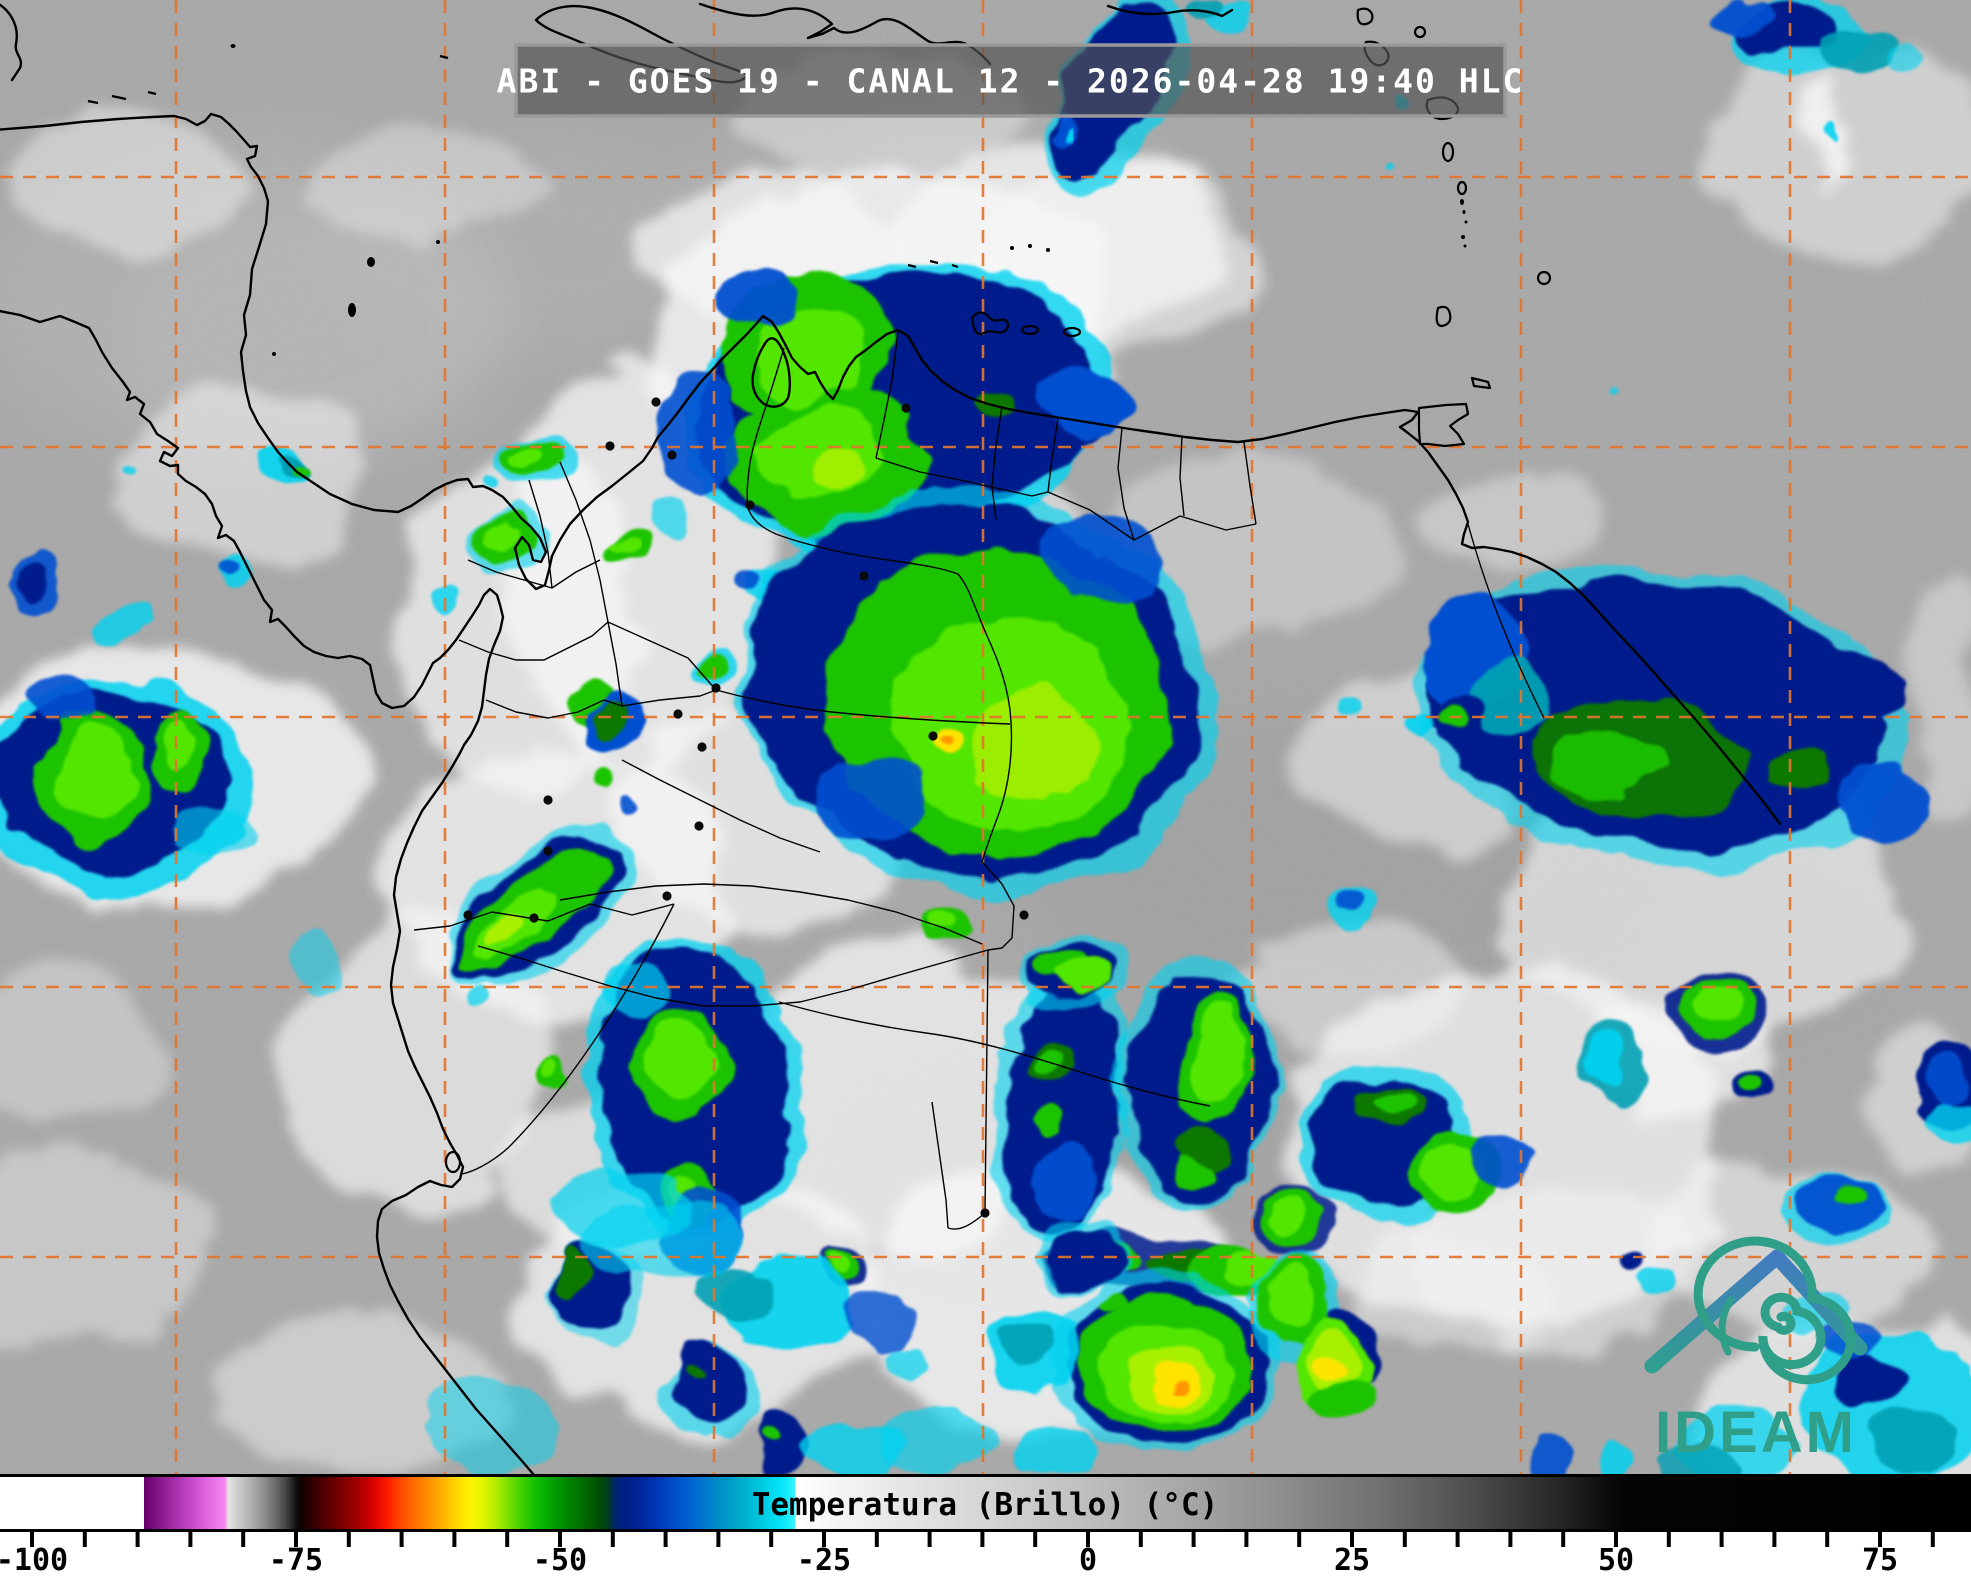  What do you see at coordinates (947, 744) in the screenshot?
I see `cloud-cell-orange` at bounding box center [947, 744].